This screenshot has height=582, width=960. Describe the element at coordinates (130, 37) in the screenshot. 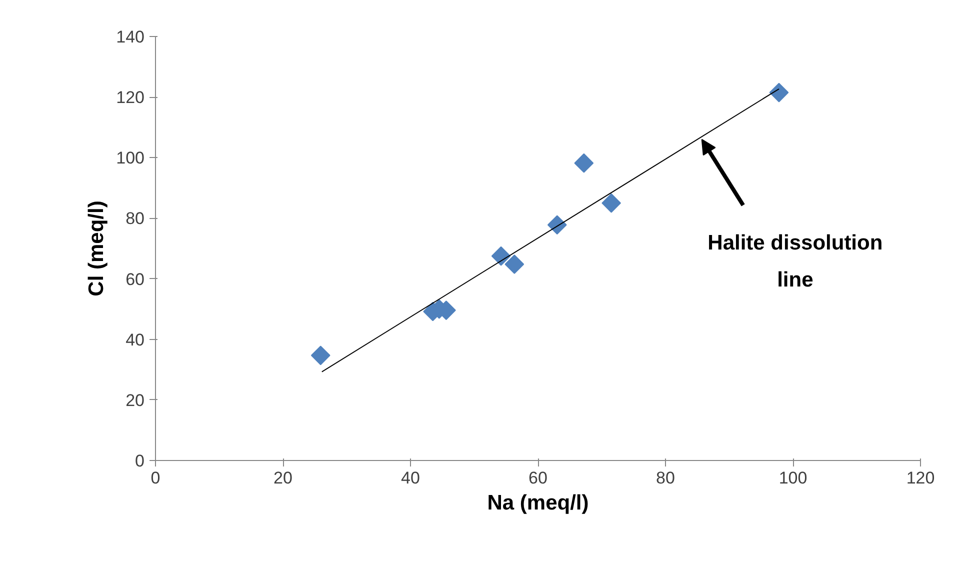

I see `y-tick-label: 140` at that location.